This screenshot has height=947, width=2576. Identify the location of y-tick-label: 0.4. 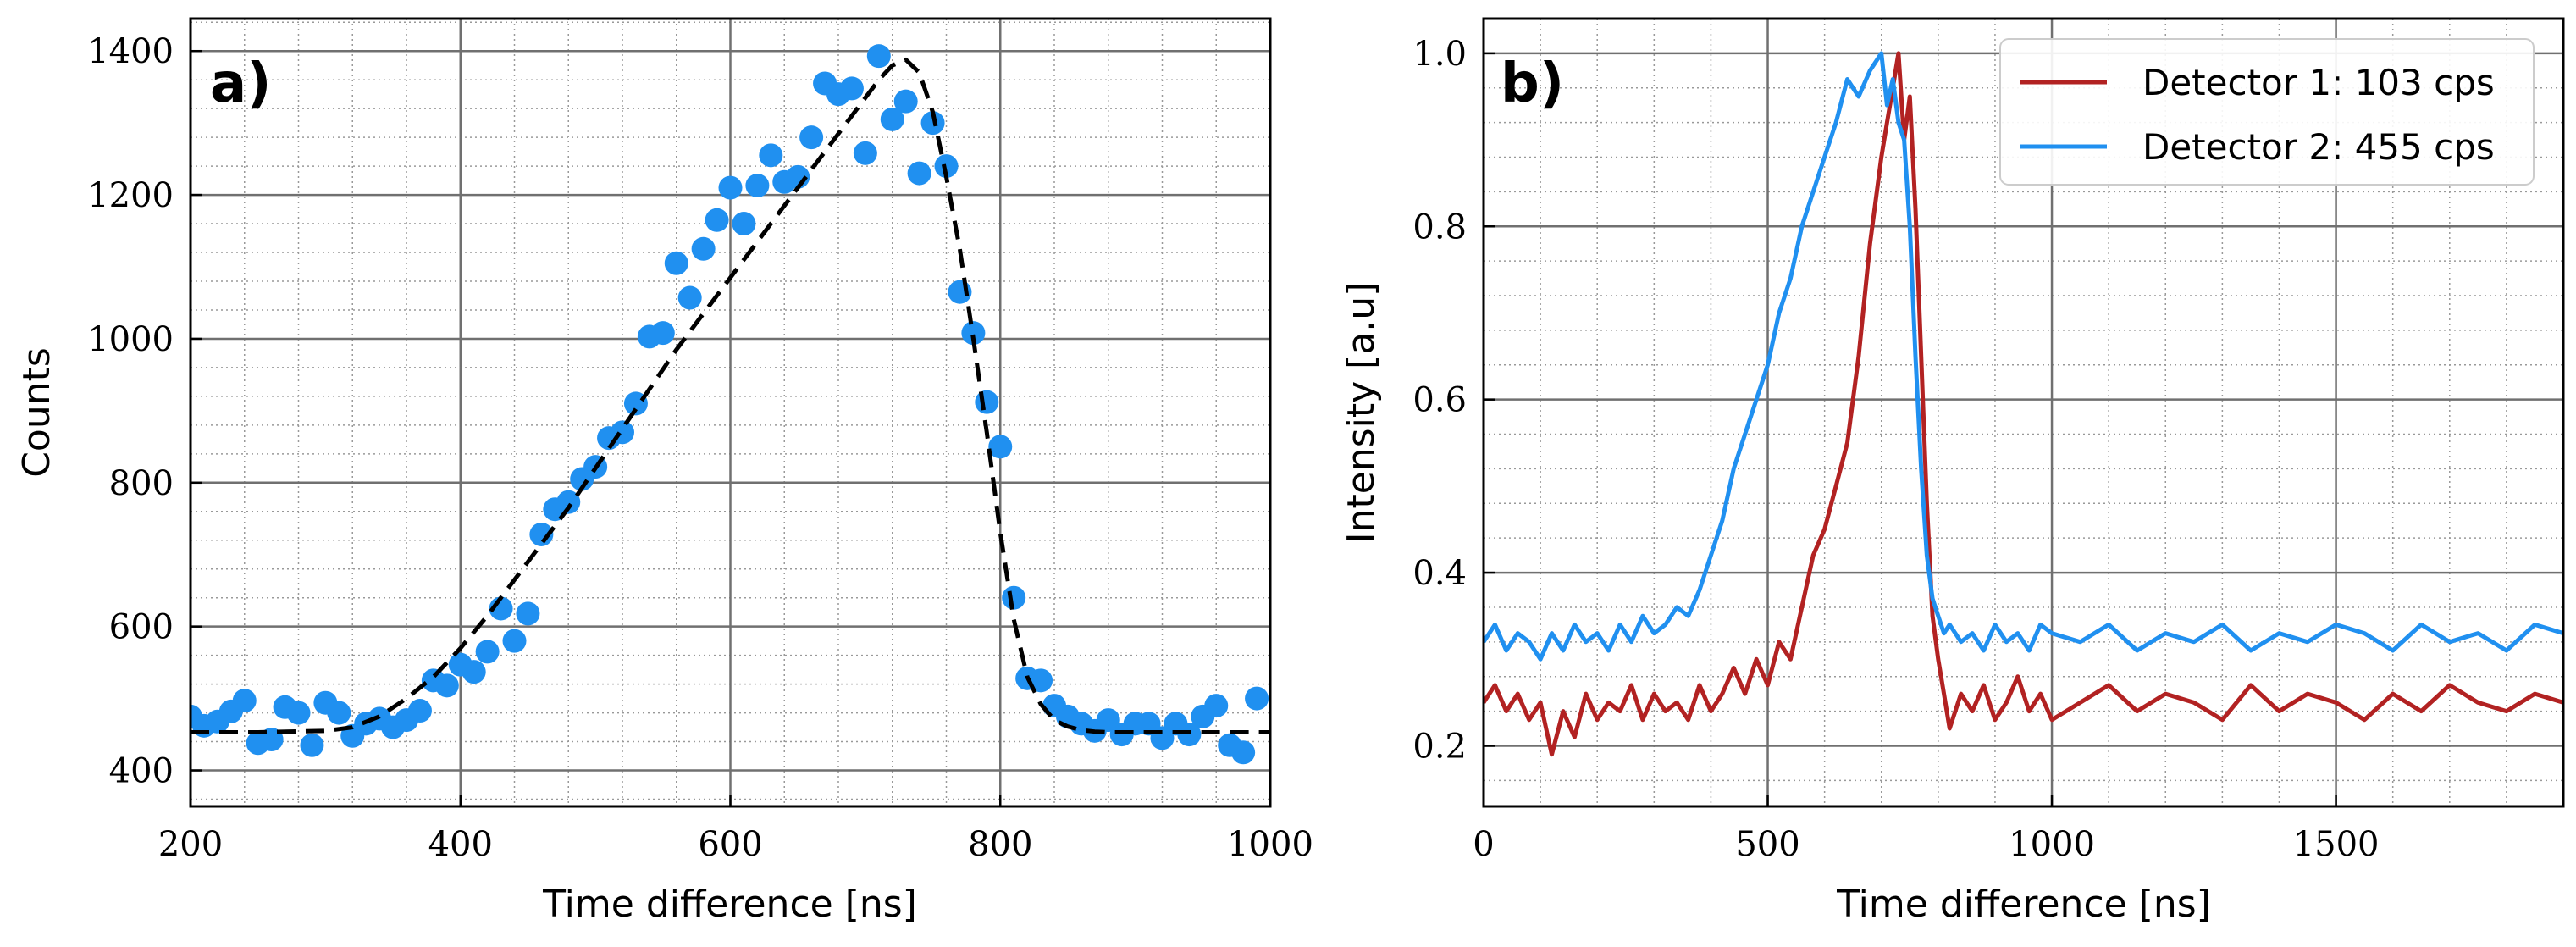
(1439, 573).